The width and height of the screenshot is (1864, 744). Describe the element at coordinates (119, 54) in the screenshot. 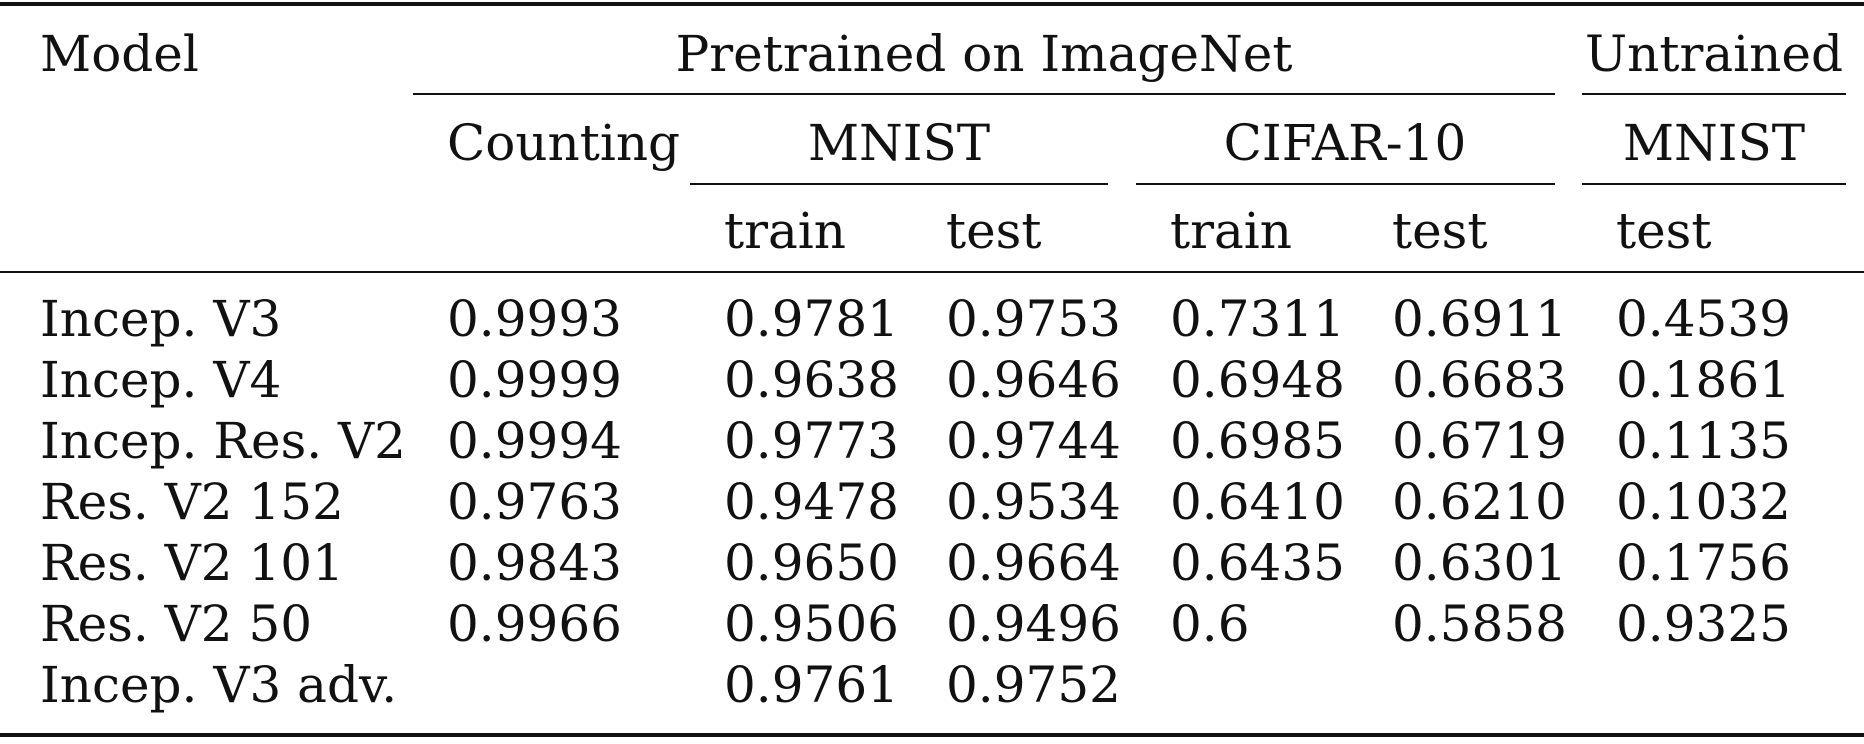

I see `header-model: Model` at that location.